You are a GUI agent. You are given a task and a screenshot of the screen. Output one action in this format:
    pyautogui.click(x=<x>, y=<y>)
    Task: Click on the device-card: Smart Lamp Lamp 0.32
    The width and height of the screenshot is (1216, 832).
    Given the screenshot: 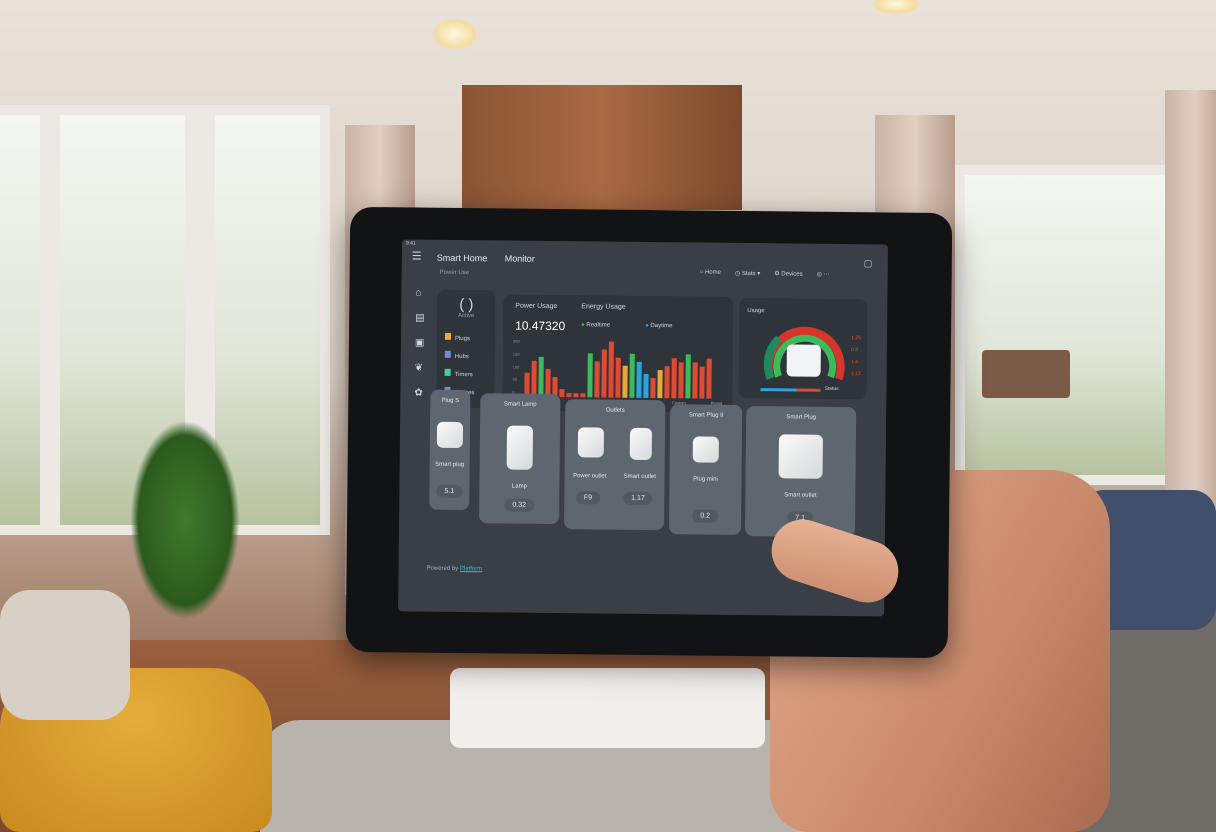 What is the action you would take?
    pyautogui.click(x=520, y=459)
    